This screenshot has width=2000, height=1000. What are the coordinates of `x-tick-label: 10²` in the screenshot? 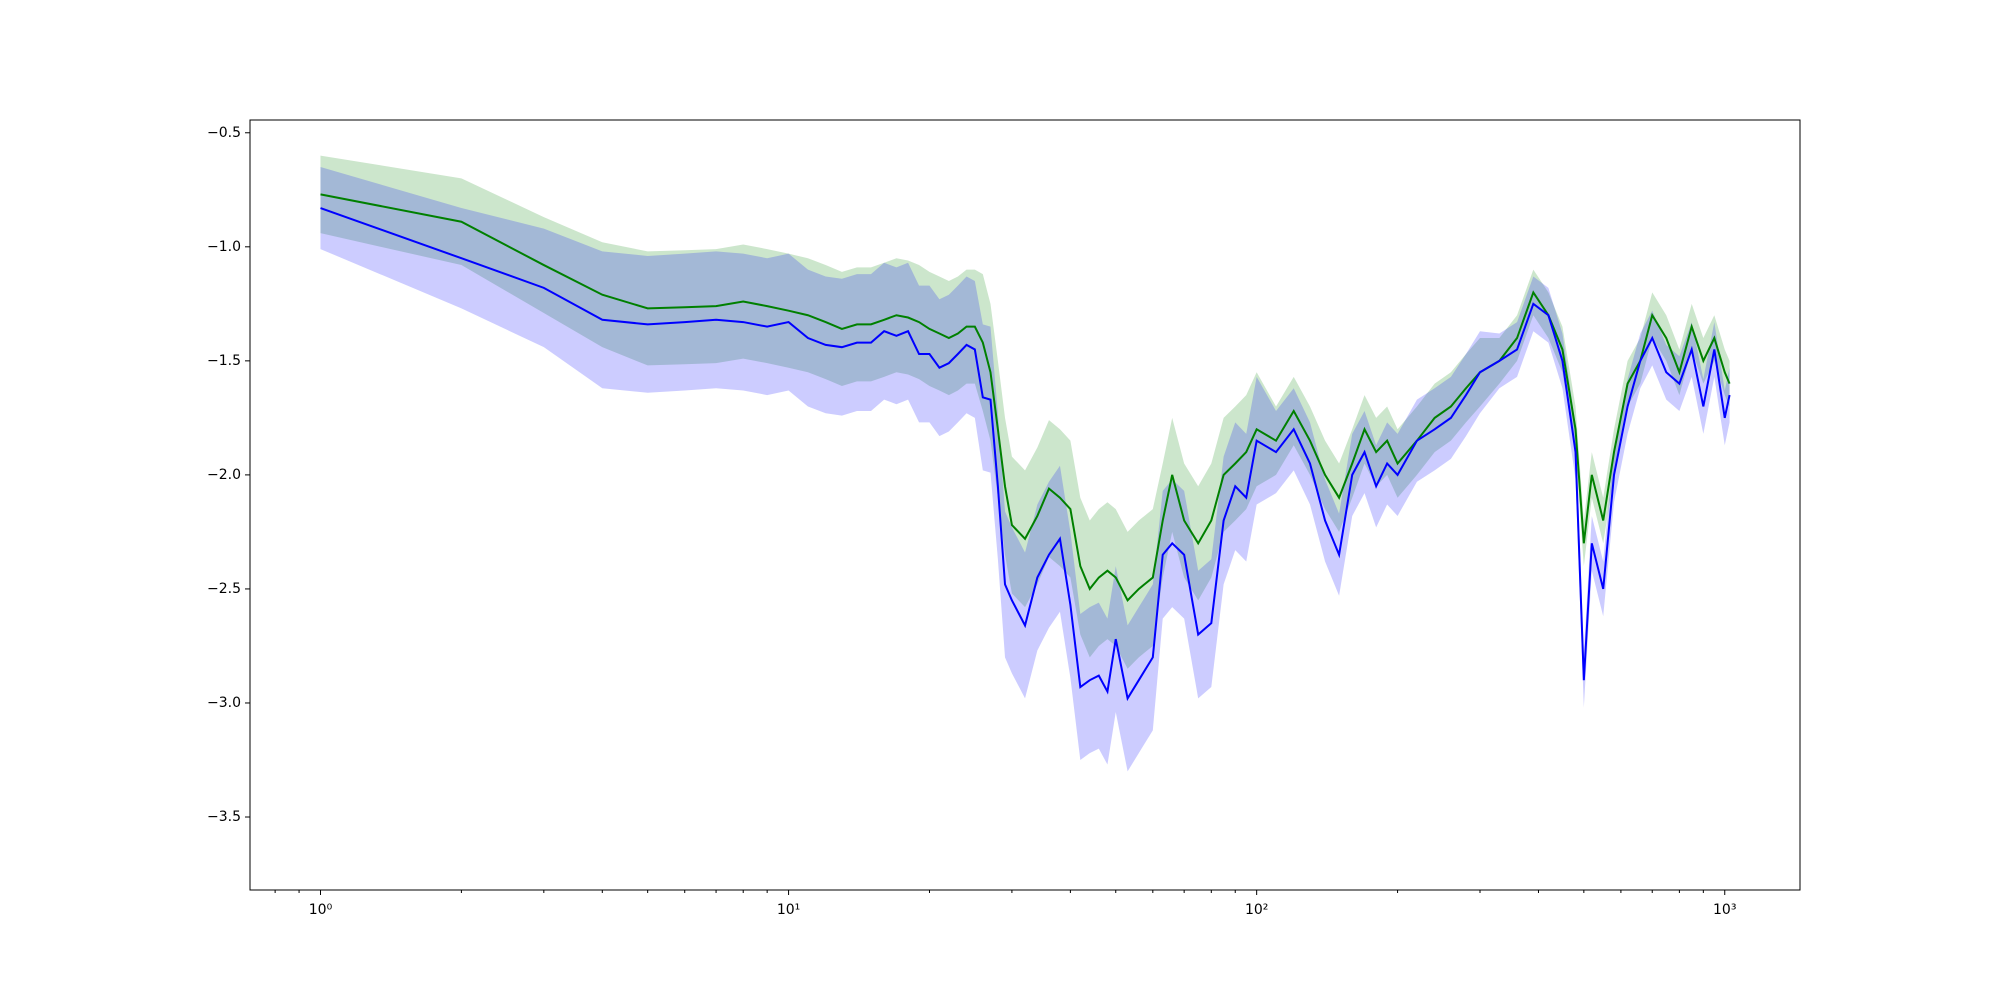 It's located at (1256, 910).